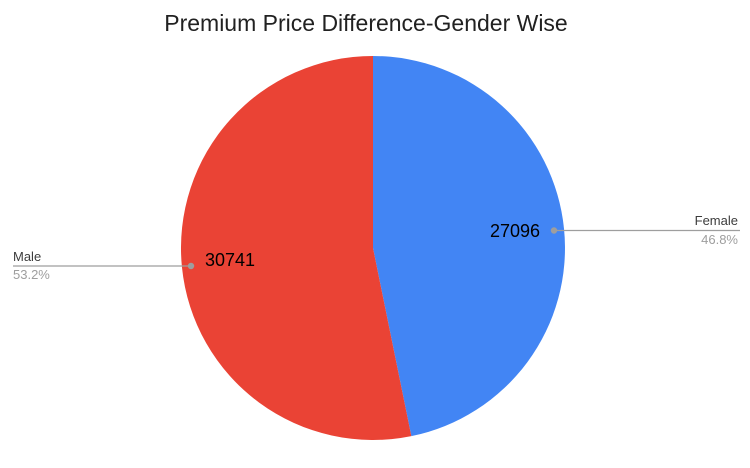  I want to click on male-value-label: 30741, so click(230, 260).